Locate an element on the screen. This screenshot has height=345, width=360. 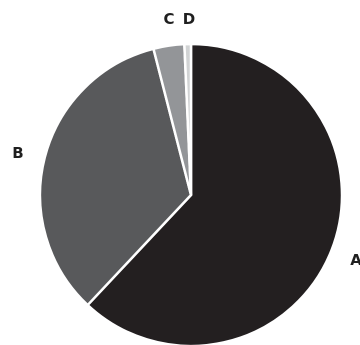
pie-label-d: D is located at coordinates (189, 19).